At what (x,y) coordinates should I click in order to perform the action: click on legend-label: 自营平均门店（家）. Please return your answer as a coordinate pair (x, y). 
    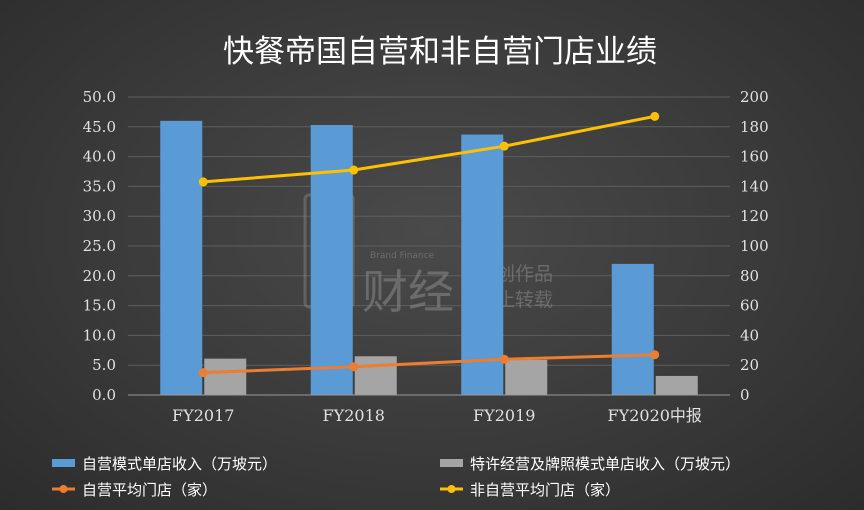
    Looking at the image, I should click on (149, 490).